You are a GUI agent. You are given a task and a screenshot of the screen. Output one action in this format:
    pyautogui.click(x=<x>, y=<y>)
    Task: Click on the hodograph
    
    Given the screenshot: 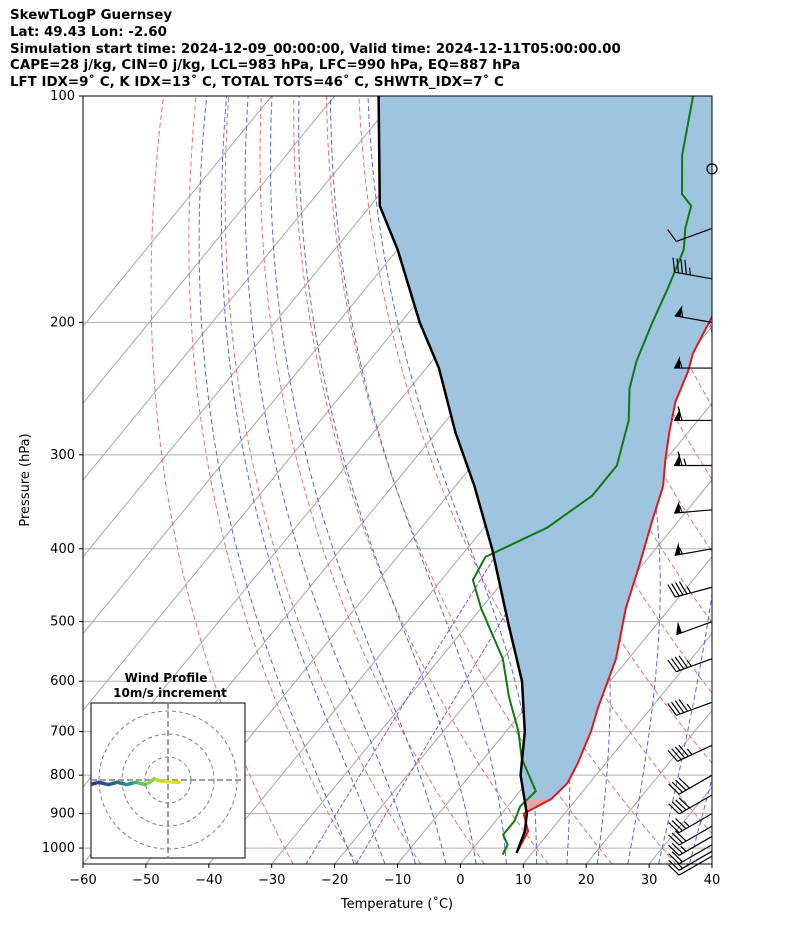 What is the action you would take?
    pyautogui.click(x=168, y=780)
    